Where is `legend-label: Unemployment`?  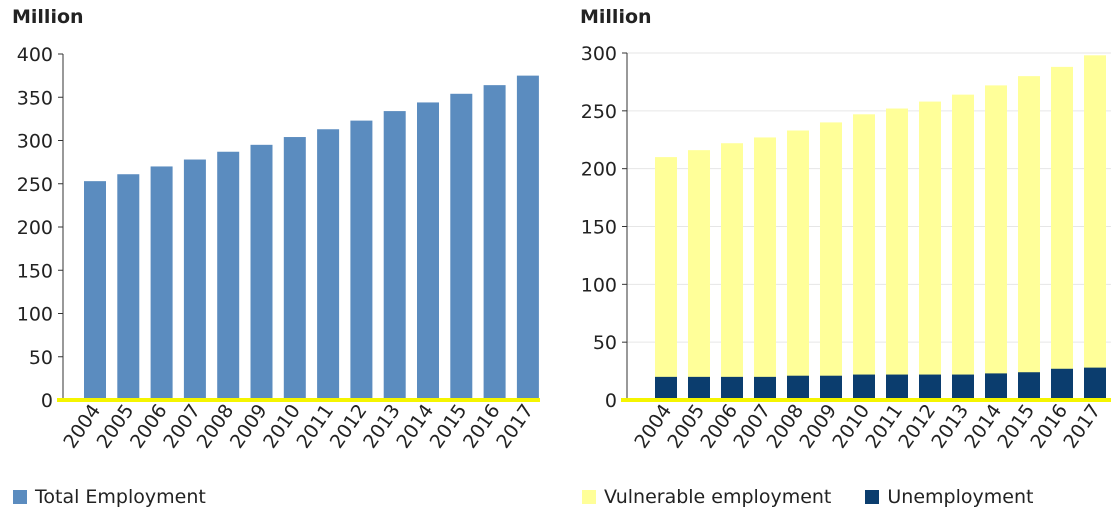
legend-label: Unemployment is located at coordinates (960, 497).